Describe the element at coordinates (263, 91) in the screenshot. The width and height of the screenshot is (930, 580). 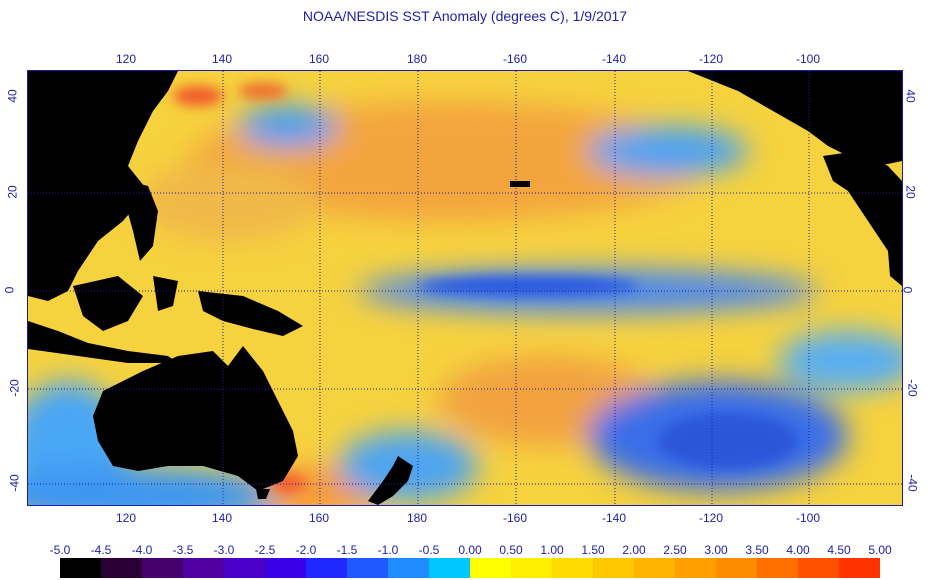
I see `hot-spot-japan-east` at that location.